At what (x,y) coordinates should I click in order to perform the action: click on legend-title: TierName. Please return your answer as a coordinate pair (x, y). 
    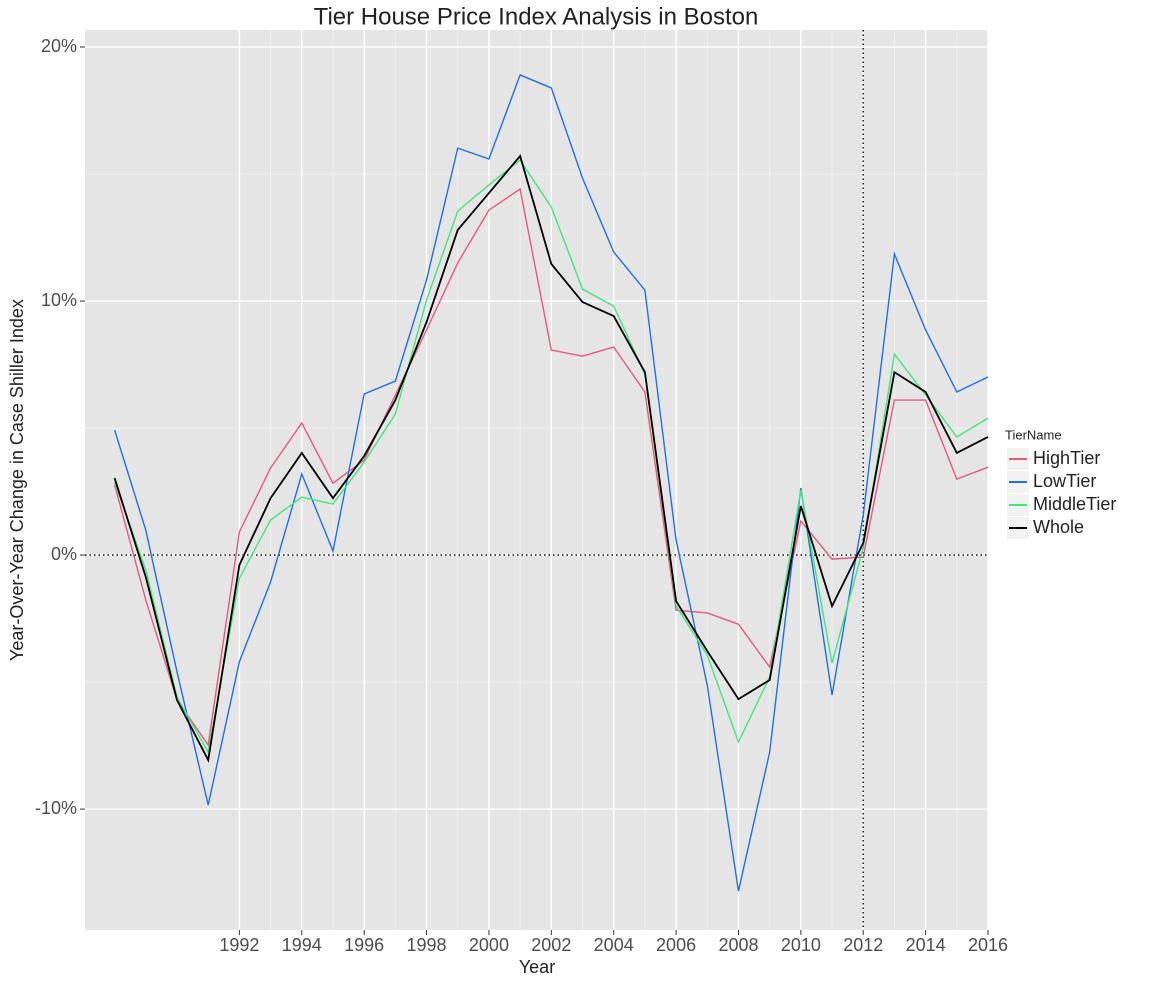
    Looking at the image, I should click on (1033, 434).